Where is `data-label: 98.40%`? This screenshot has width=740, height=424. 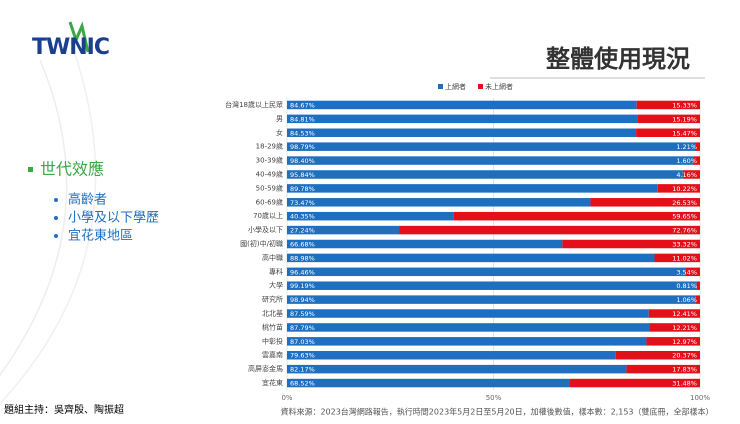 data-label: 98.40% is located at coordinates (302, 161).